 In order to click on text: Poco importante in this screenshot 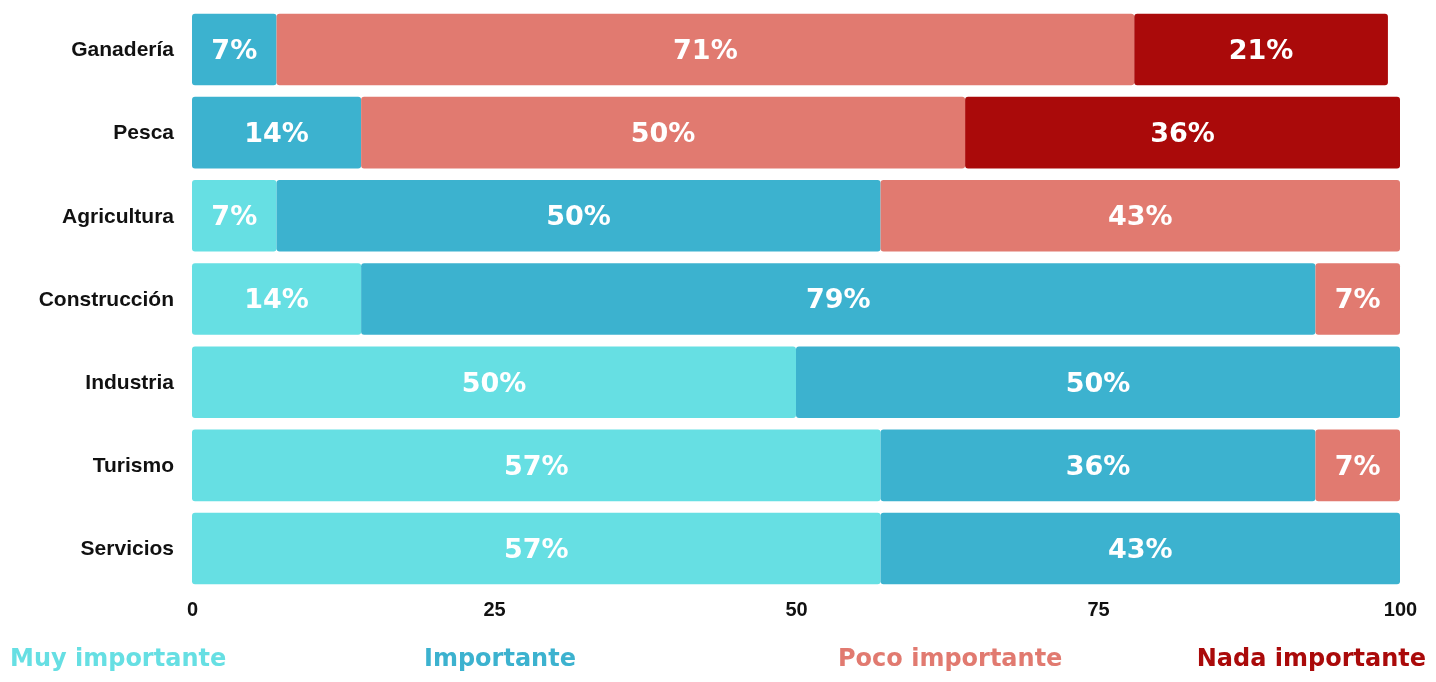, I will do `click(950, 658)`.